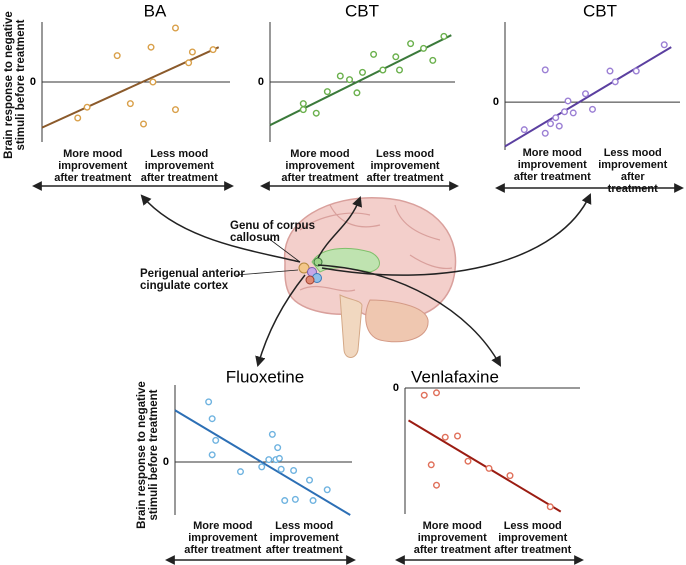 The height and width of the screenshot is (565, 686). What do you see at coordinates (455, 376) in the screenshot?
I see `chart-title: Venlafaxine` at bounding box center [455, 376].